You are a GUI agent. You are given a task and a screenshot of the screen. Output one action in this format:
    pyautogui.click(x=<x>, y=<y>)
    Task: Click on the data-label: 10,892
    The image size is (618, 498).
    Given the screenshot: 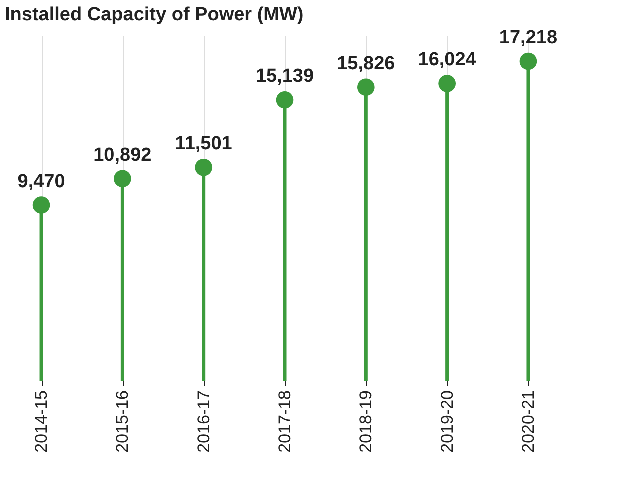 What is the action you would take?
    pyautogui.click(x=123, y=155)
    